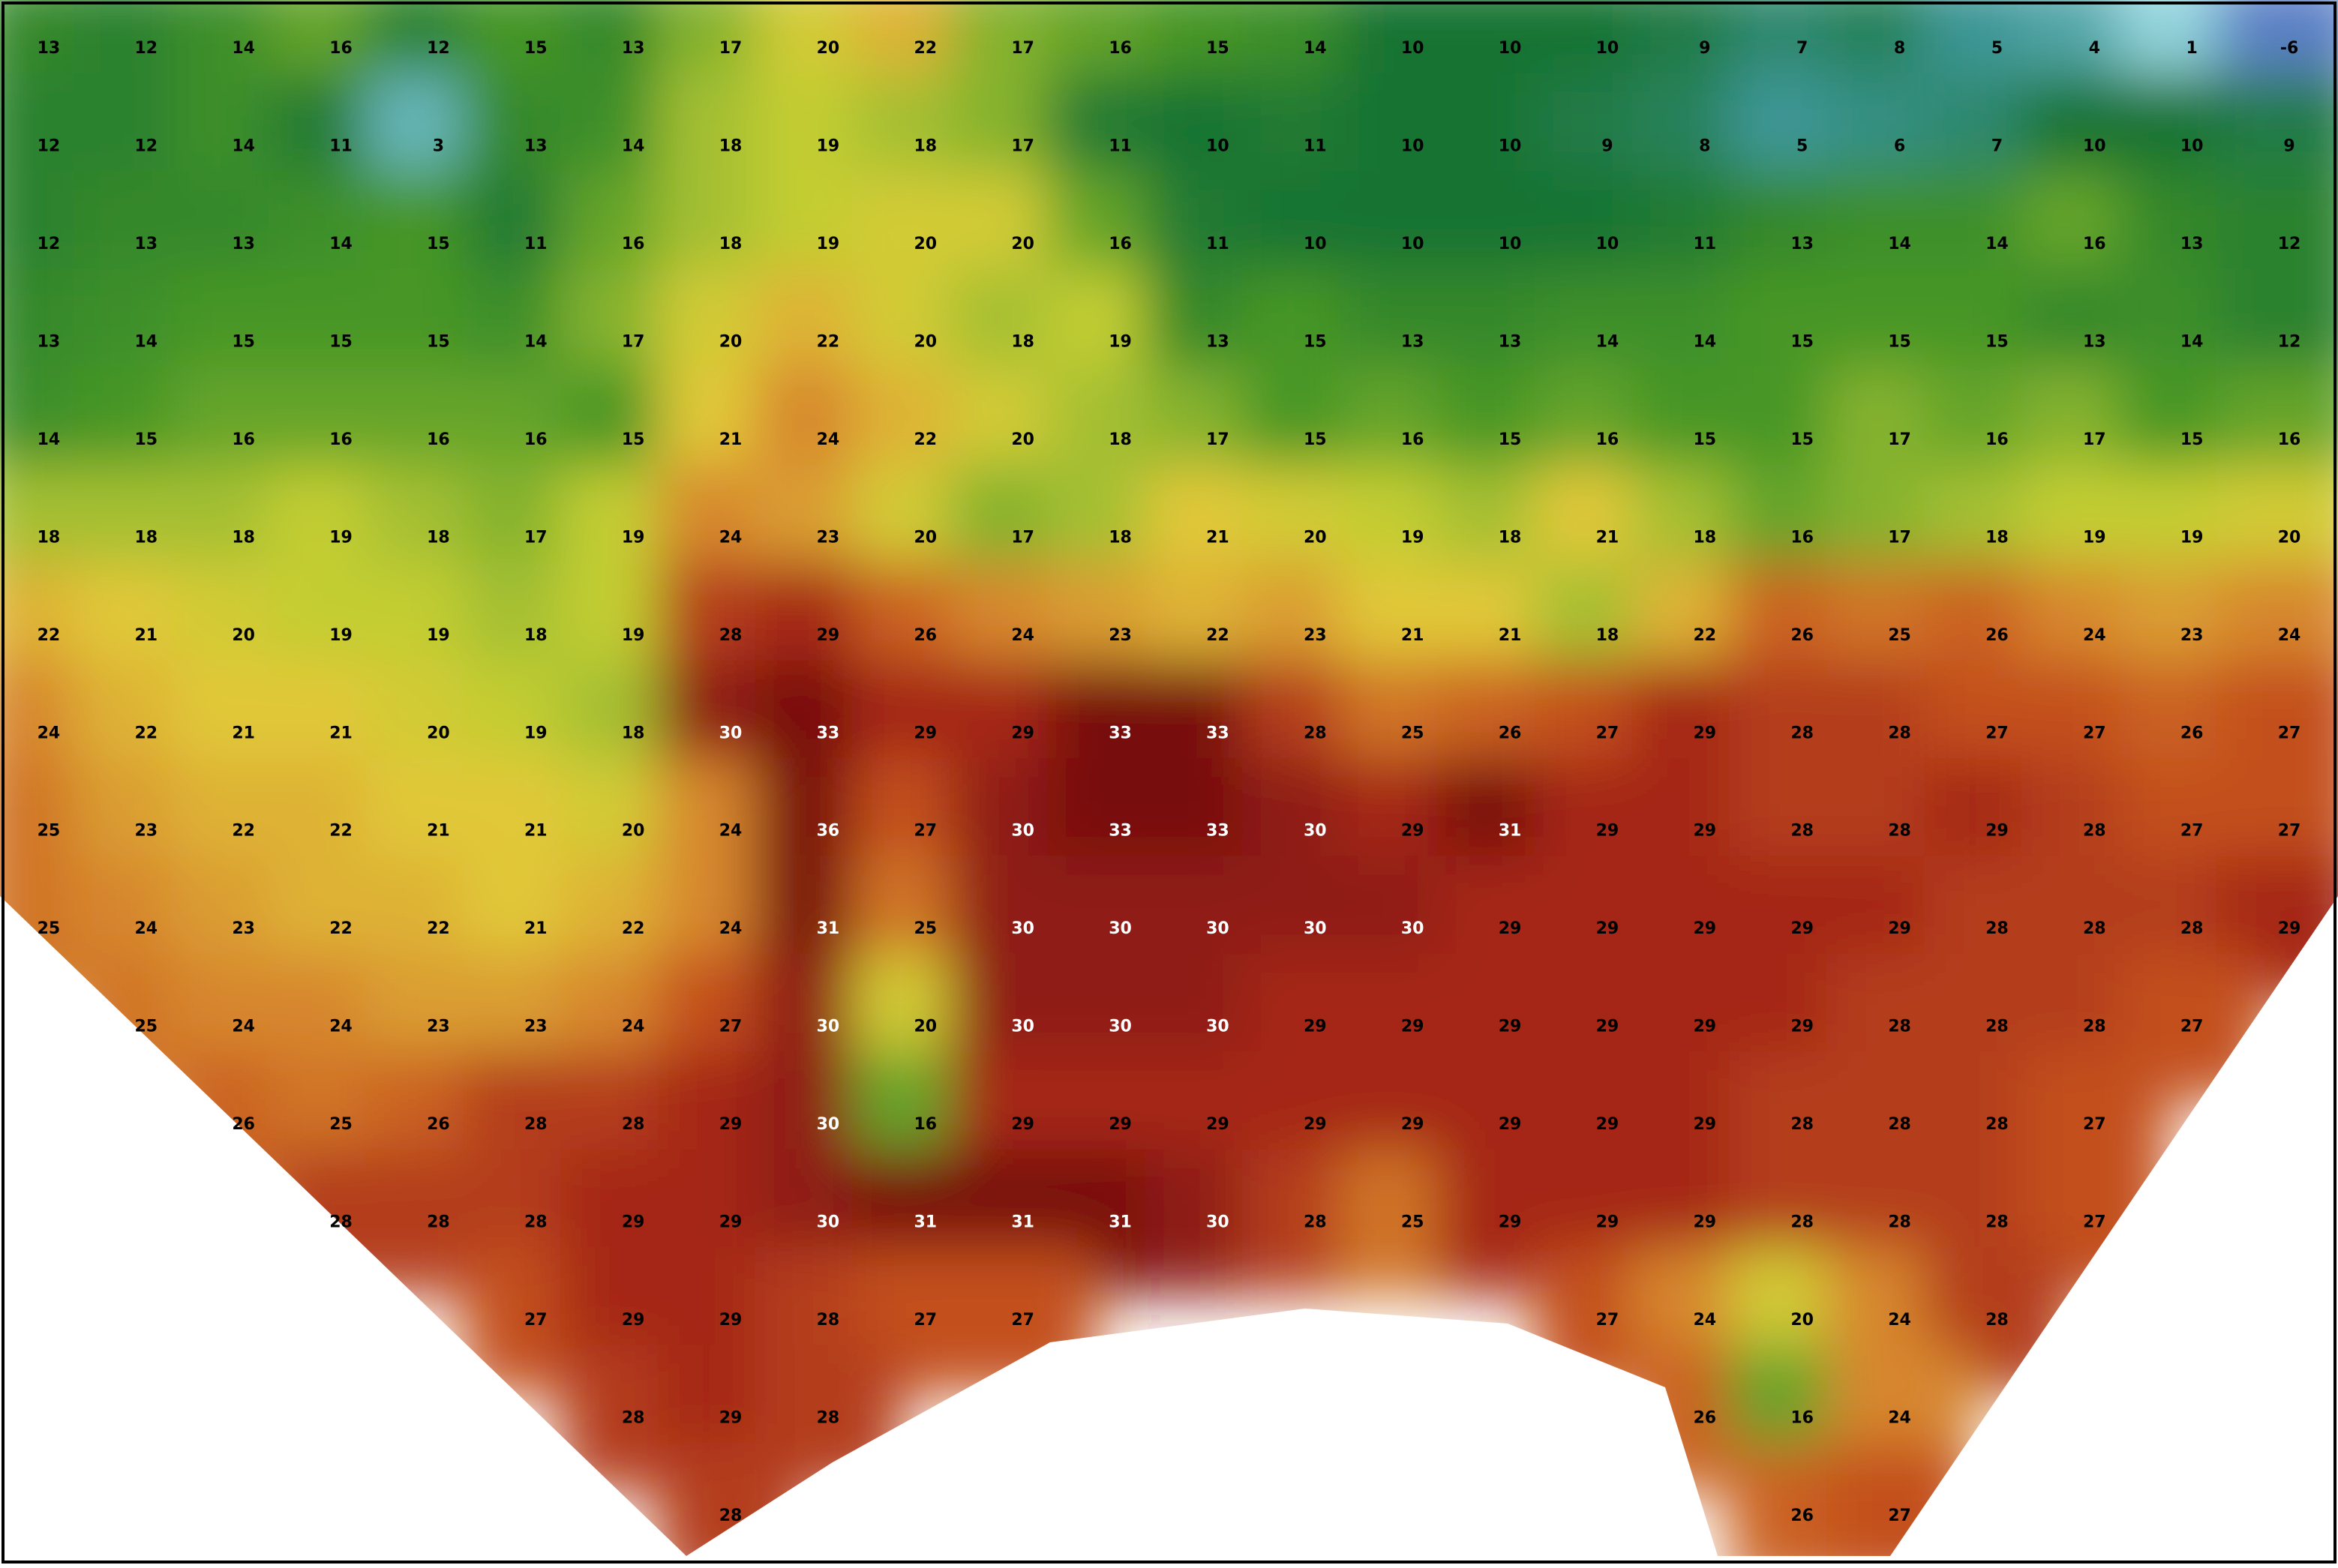 The height and width of the screenshot is (1568, 2338). What do you see at coordinates (828, 832) in the screenshot?
I see `temperature-label: 36` at bounding box center [828, 832].